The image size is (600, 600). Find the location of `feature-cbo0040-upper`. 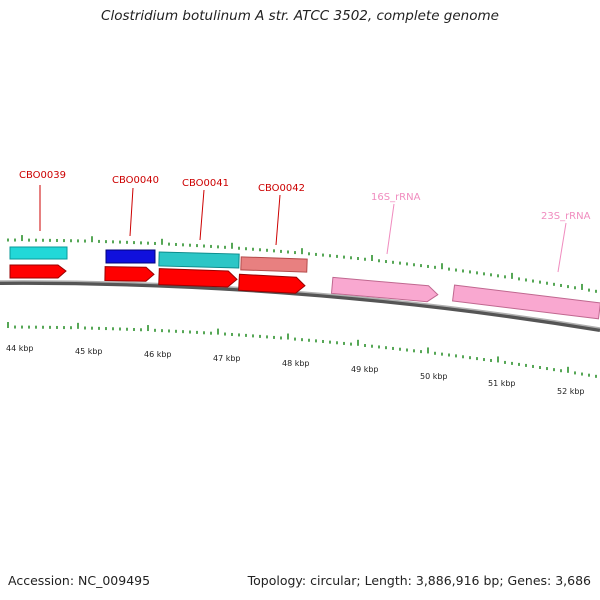

feature-cbo0040-upper is located at coordinates (130, 256).